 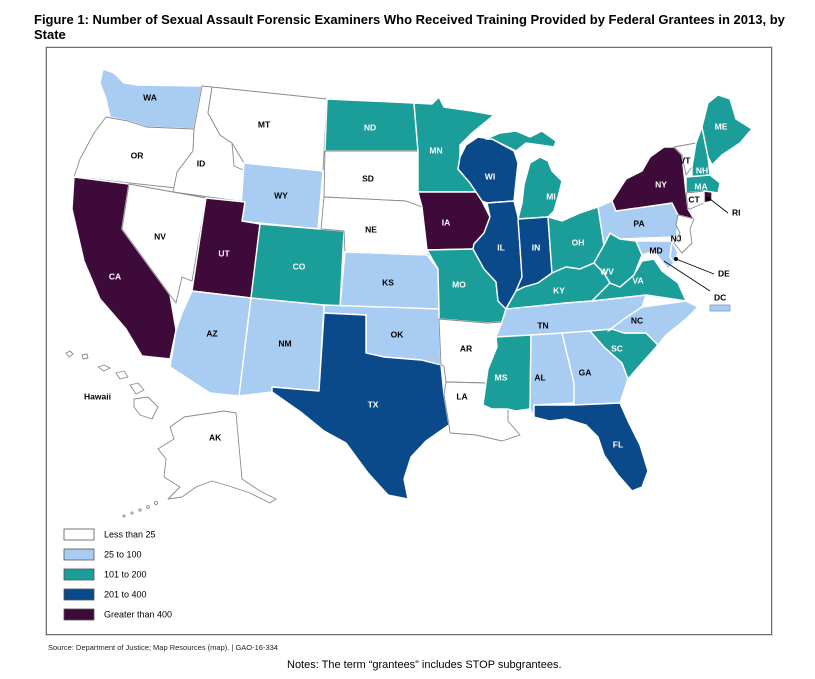 What do you see at coordinates (559, 290) in the screenshot?
I see `label-ky: KY` at bounding box center [559, 290].